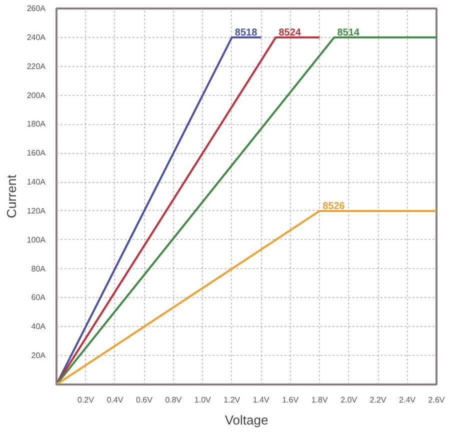 This screenshot has width=452, height=434. I want to click on series-label: 8518, so click(246, 32).